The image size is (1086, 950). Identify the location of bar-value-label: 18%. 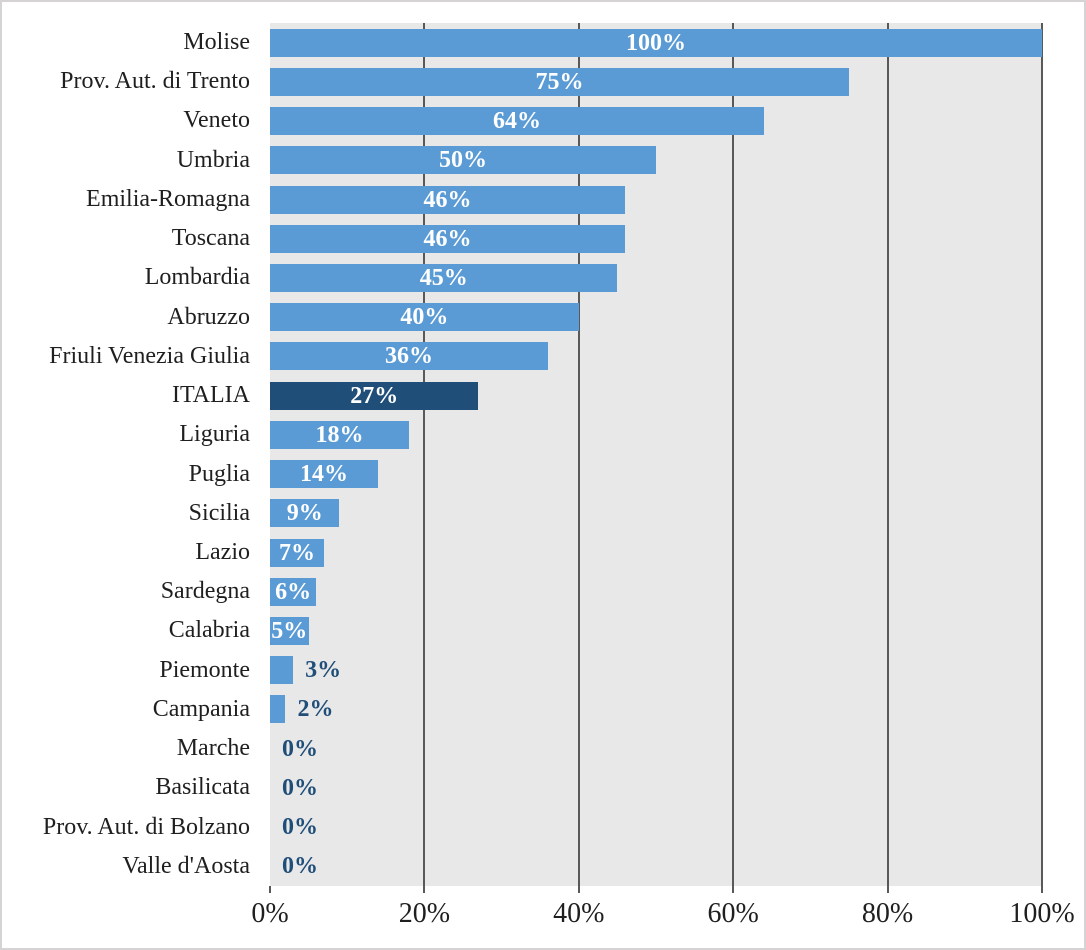
(339, 434).